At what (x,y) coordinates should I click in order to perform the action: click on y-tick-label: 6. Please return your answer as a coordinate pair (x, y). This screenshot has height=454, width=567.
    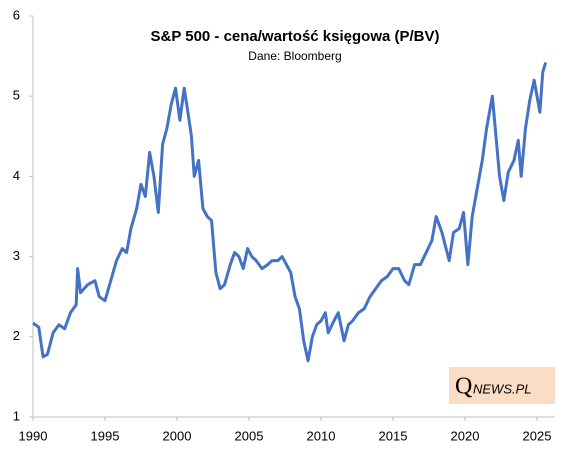
    Looking at the image, I should click on (16, 14).